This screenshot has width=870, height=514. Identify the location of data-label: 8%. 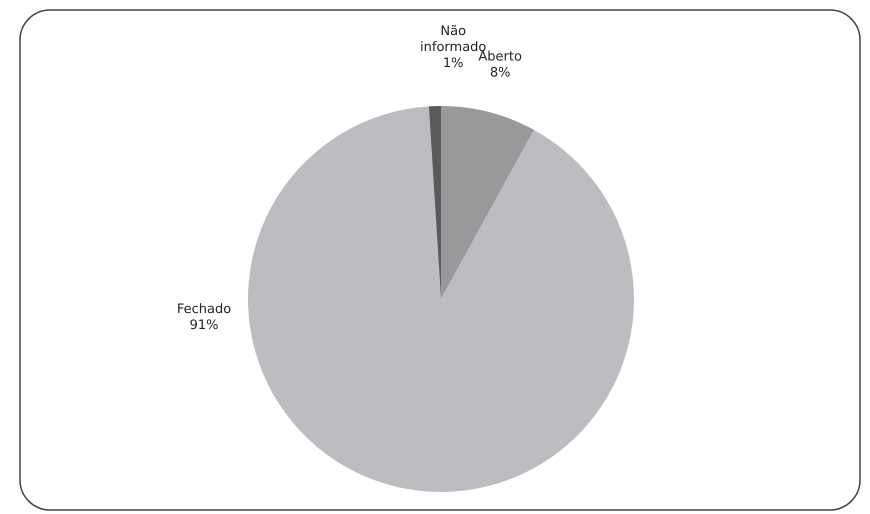
(500, 72).